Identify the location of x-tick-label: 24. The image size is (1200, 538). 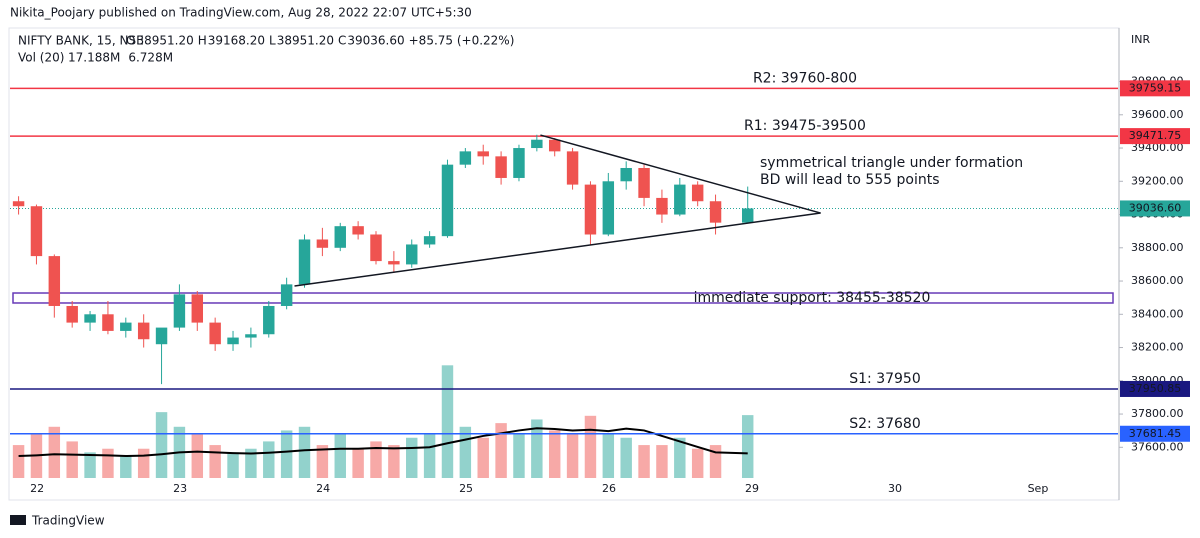
(323, 488).